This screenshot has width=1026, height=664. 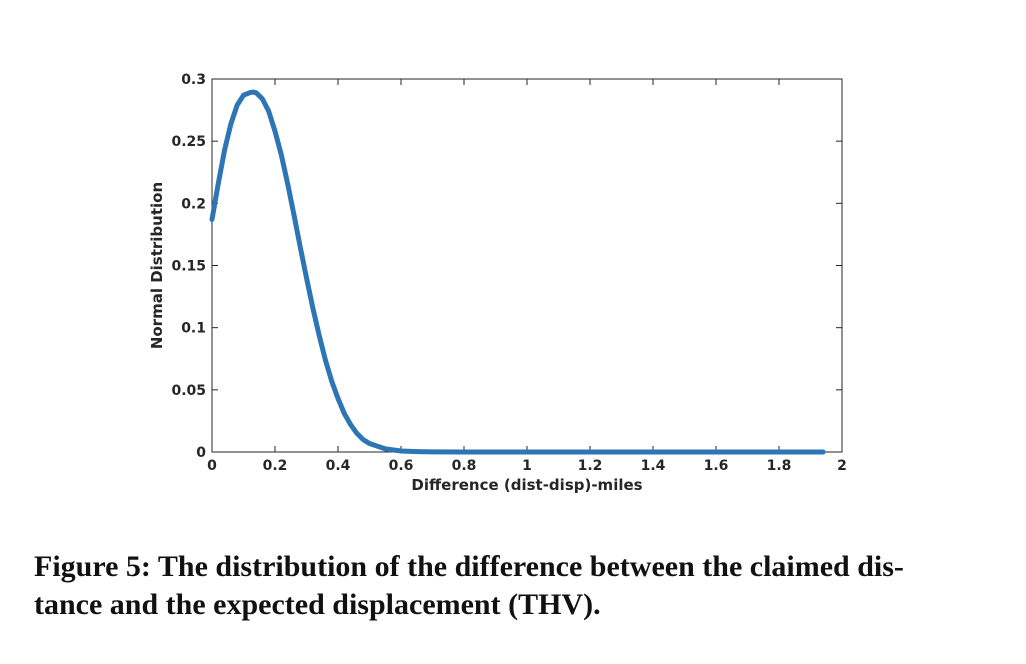 What do you see at coordinates (188, 267) in the screenshot?
I see `y-tick-label: 0.15` at bounding box center [188, 267].